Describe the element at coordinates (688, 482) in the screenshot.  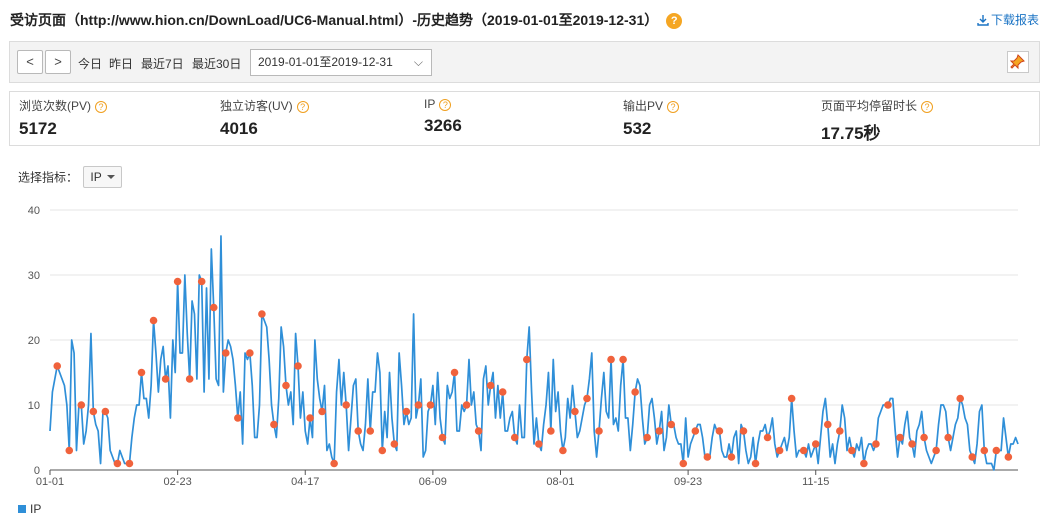
I see `x-tick-label: 09-23` at that location.